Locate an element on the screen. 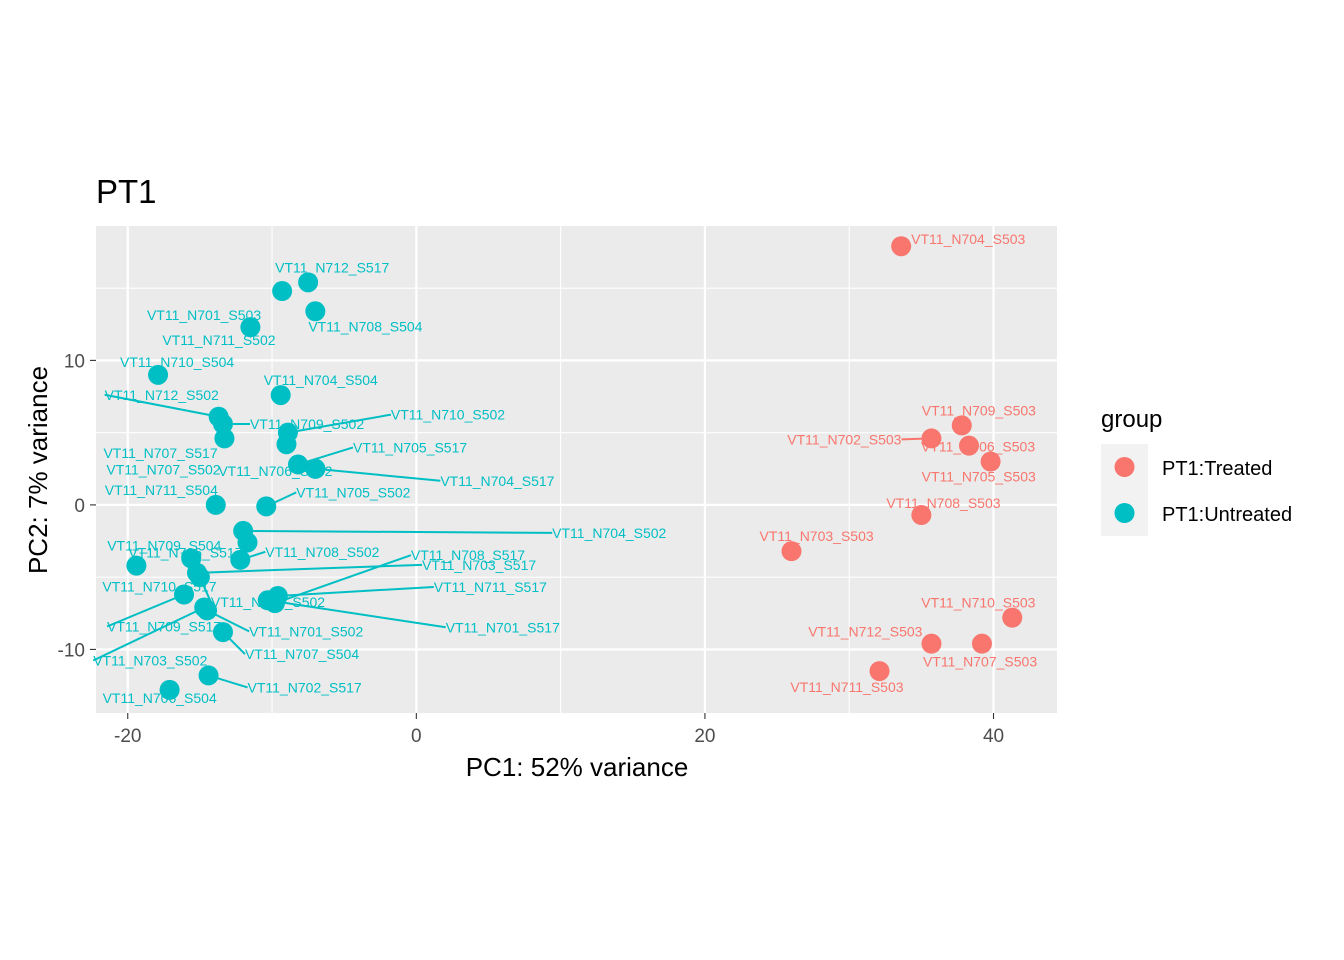 Image resolution: width=1344 pixels, height=960 pixels. point-label: VT11_N705_S503 is located at coordinates (979, 477).